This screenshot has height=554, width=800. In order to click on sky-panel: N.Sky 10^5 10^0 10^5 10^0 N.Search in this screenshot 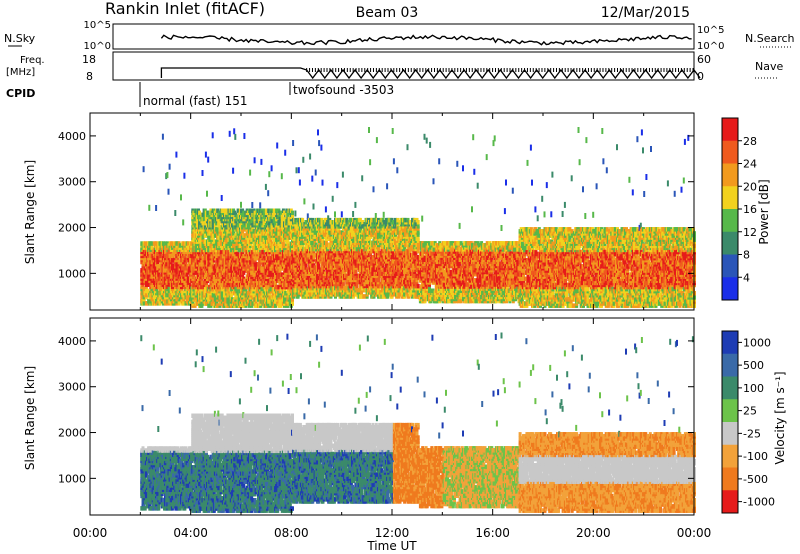, I will do `click(399, 36)`.